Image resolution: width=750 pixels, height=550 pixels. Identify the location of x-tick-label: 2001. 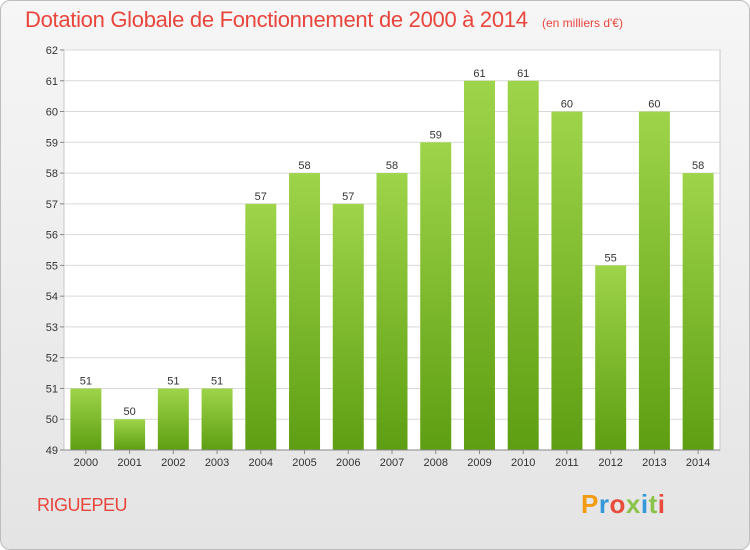
(129, 463).